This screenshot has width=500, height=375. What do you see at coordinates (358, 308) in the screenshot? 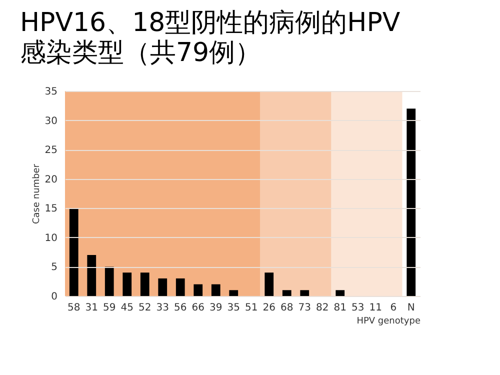
I see `x-tick-label: 53` at bounding box center [358, 308].